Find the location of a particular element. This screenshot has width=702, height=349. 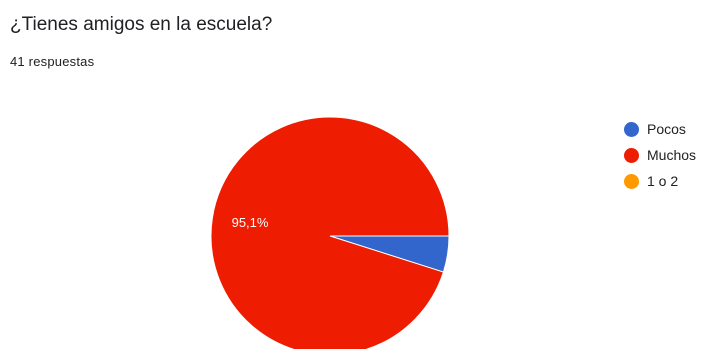

response-count: 41 respuestas is located at coordinates (52, 61).